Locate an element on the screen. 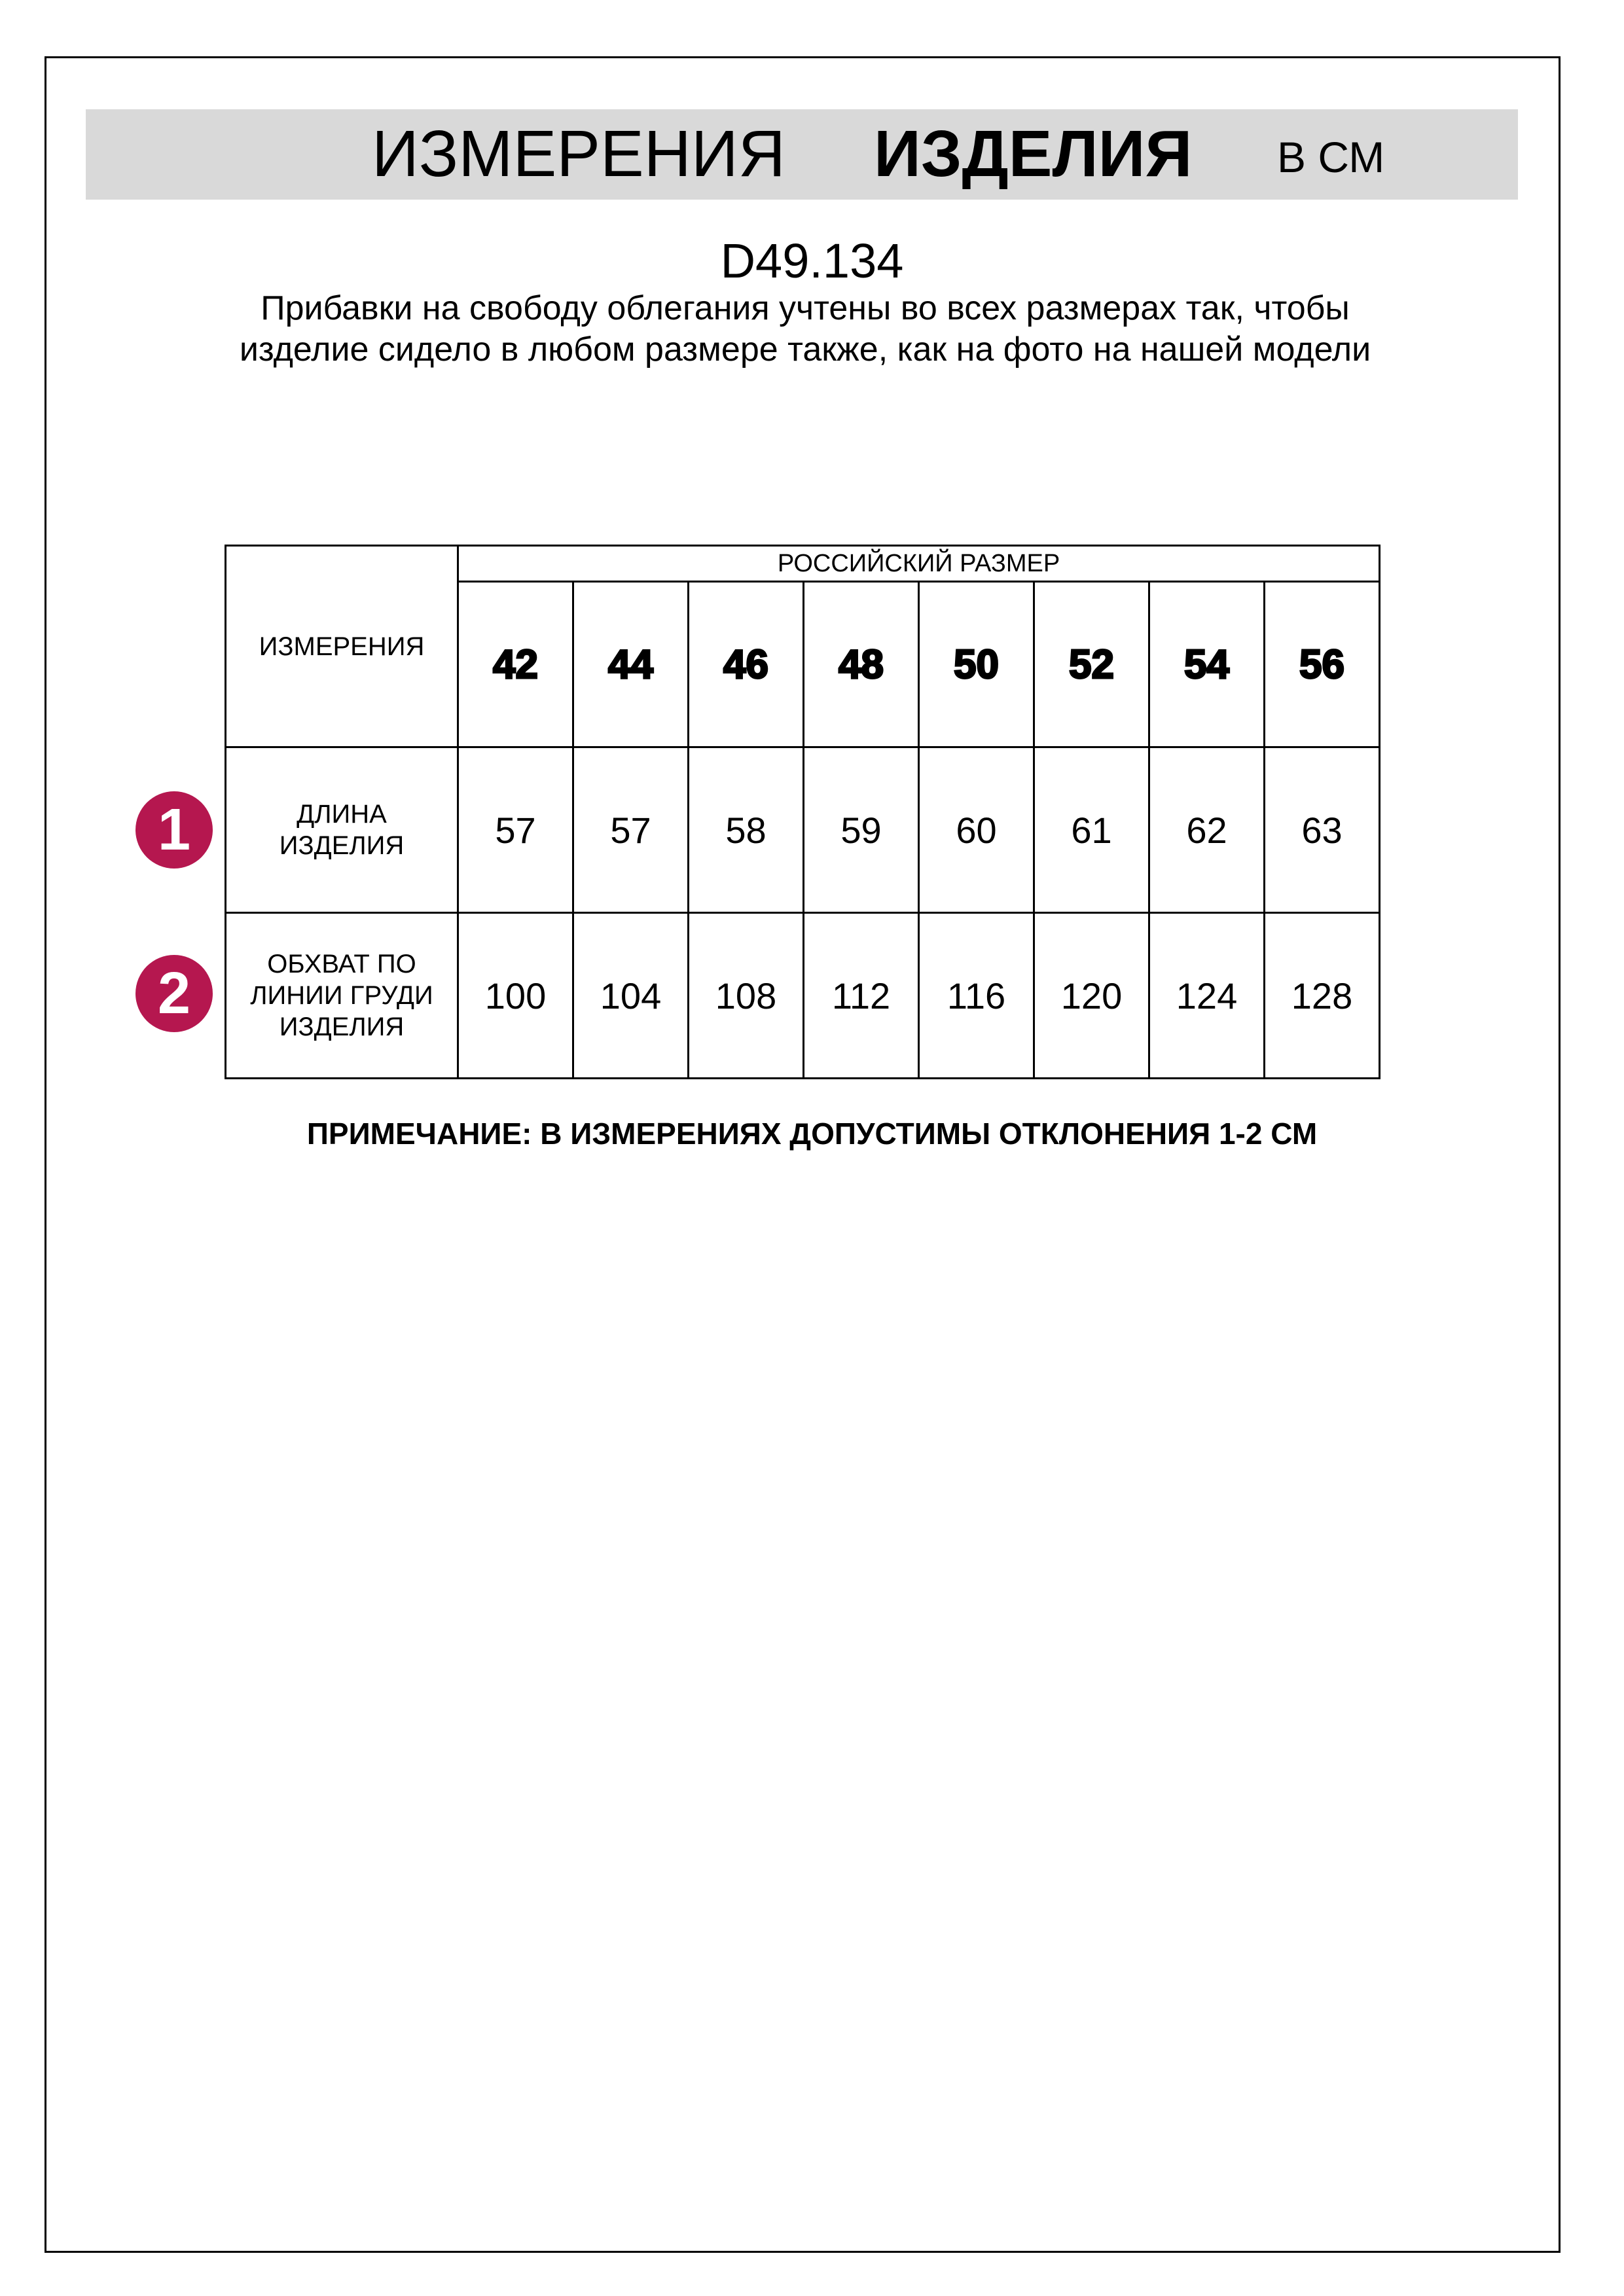 The height and width of the screenshot is (2296, 1624). group-header: РОССИЙСКИЙ РАЗМЕР is located at coordinates (918, 564).